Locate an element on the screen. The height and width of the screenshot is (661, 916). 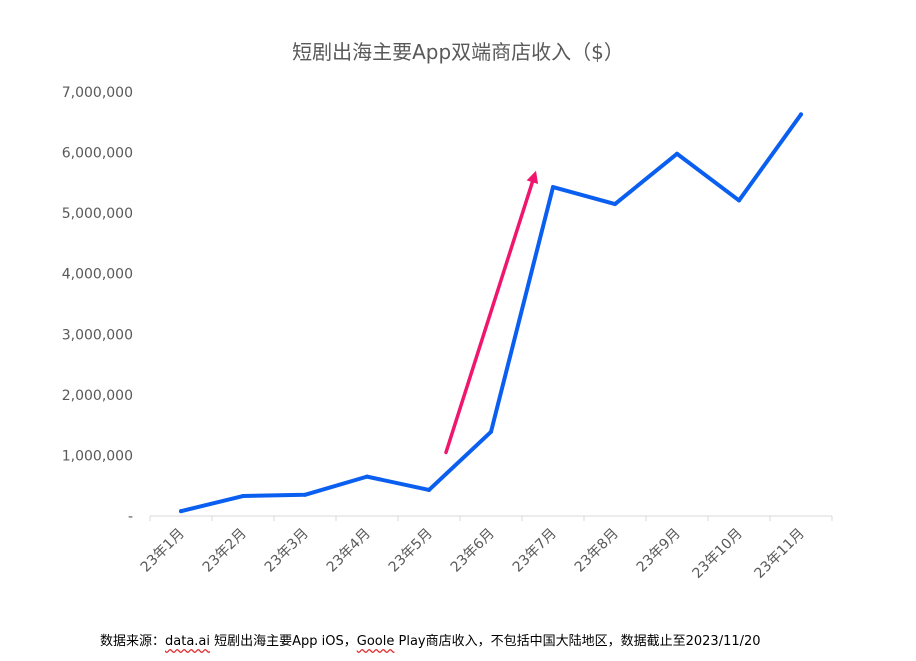
source-name: data.ai is located at coordinates (188, 641).